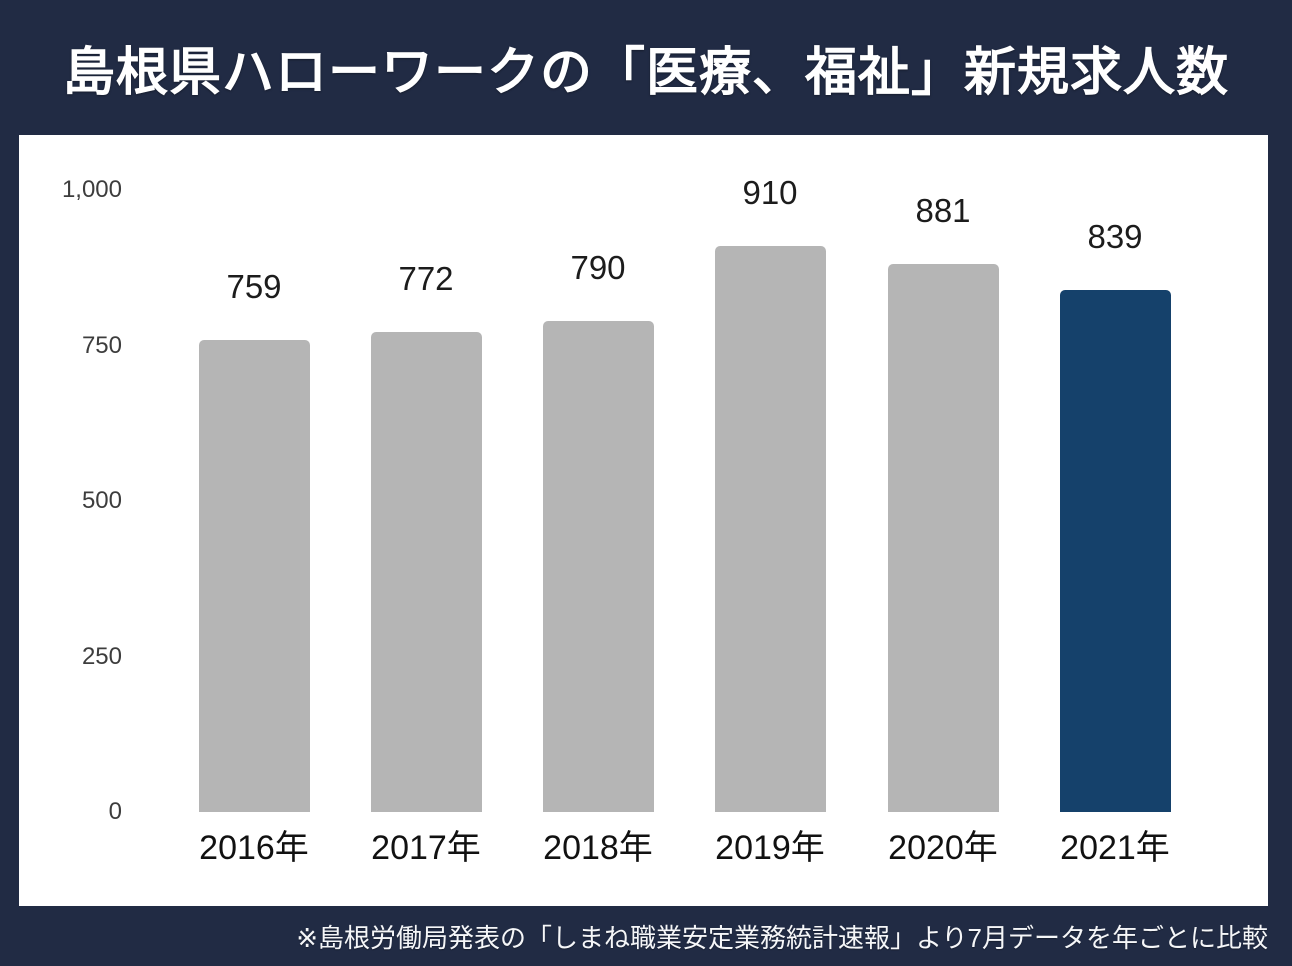 The height and width of the screenshot is (966, 1292). I want to click on x-axis-label: 2017年, so click(426, 848).